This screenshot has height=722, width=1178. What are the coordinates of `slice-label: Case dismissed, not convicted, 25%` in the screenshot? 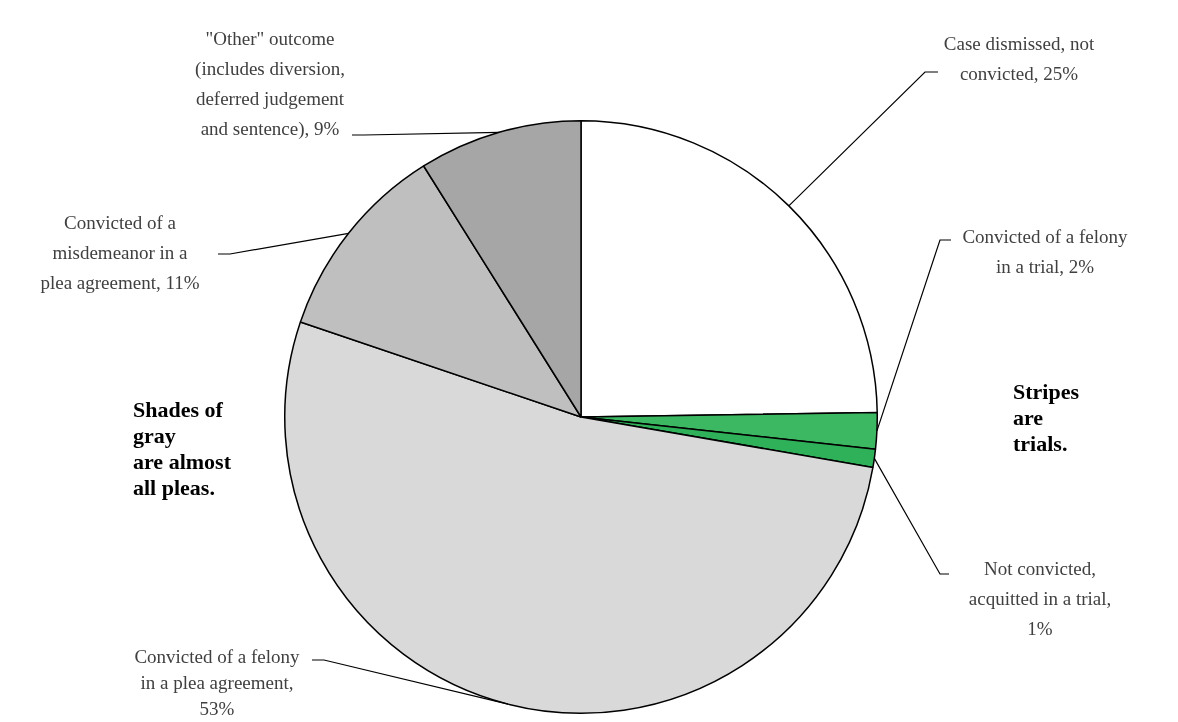 It's located at (1019, 58).